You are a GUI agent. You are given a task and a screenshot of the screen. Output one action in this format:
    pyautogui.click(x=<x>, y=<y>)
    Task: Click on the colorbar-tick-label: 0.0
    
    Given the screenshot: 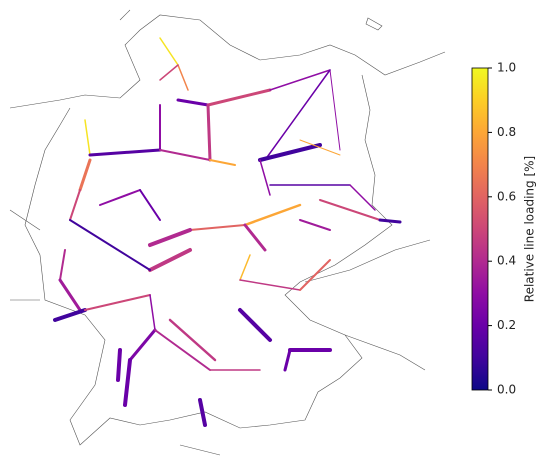 What is the action you would take?
    pyautogui.click(x=506, y=390)
    